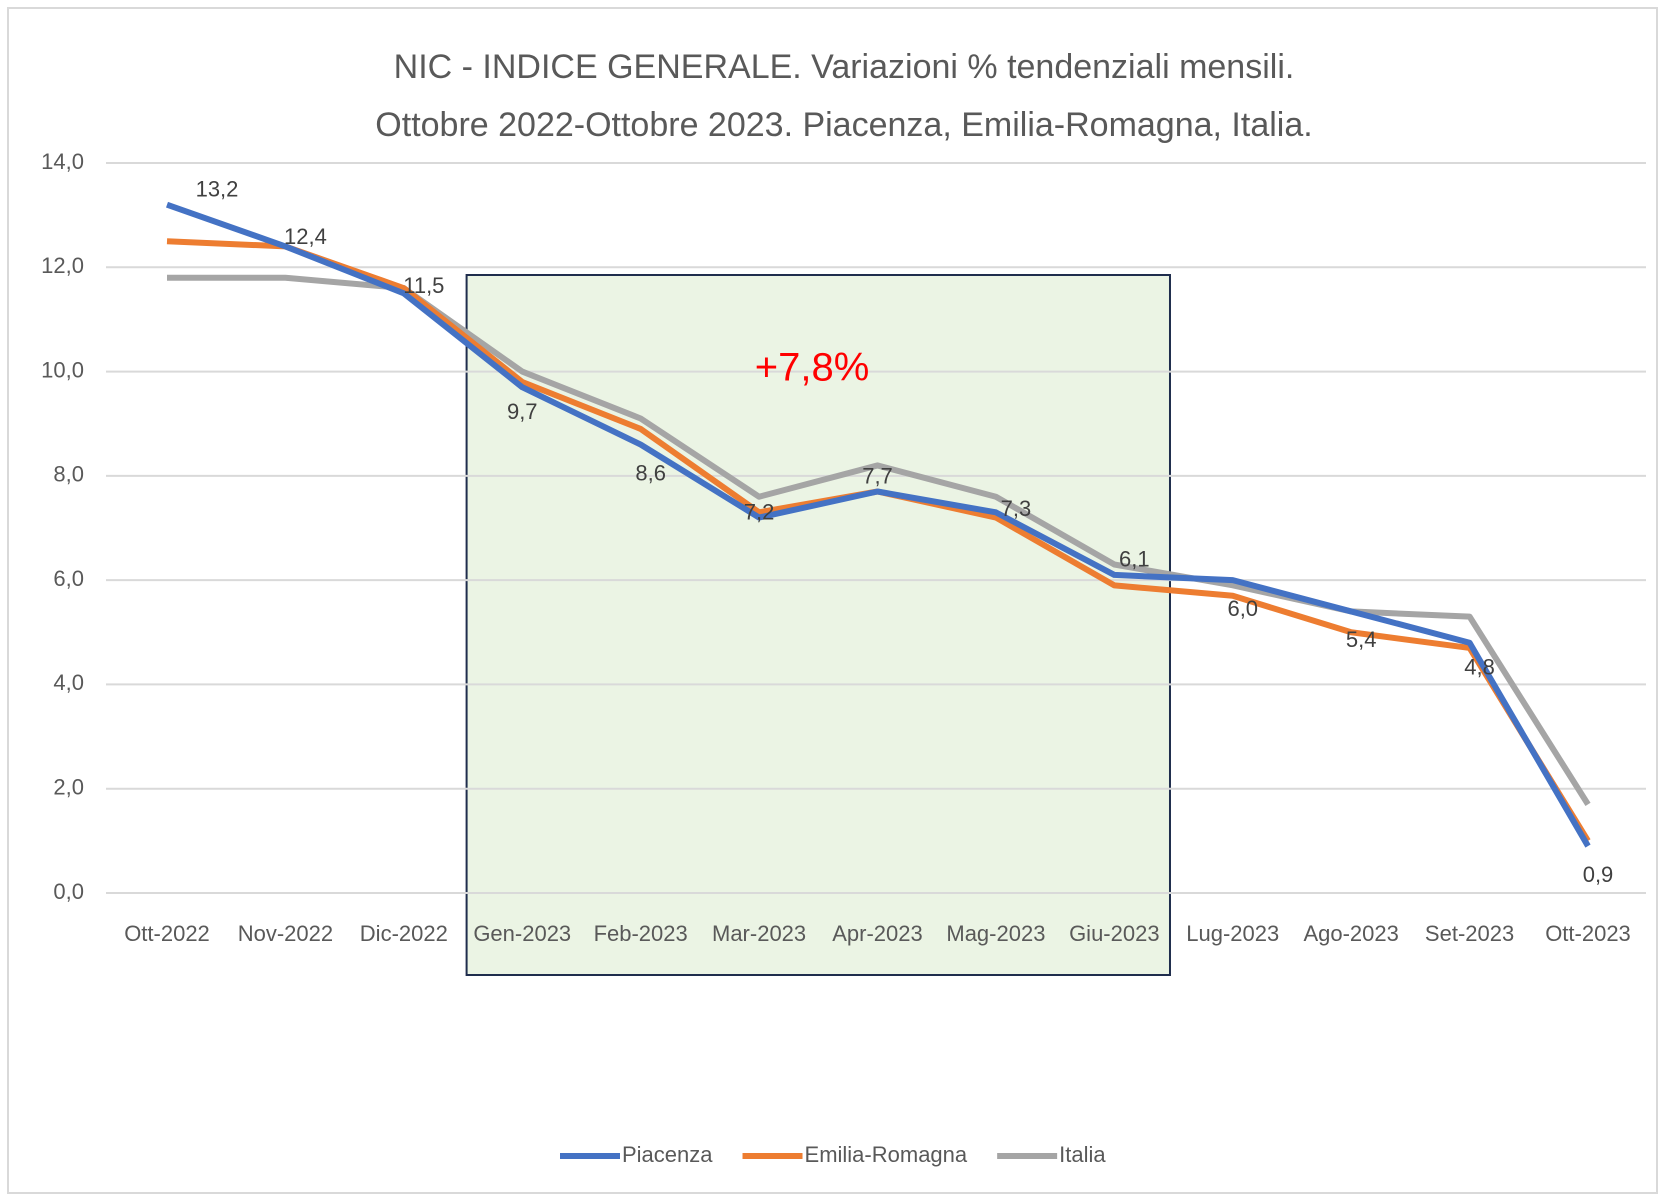 The height and width of the screenshot is (1201, 1665). I want to click on x-tick-label: Apr-2023, so click(877, 933).